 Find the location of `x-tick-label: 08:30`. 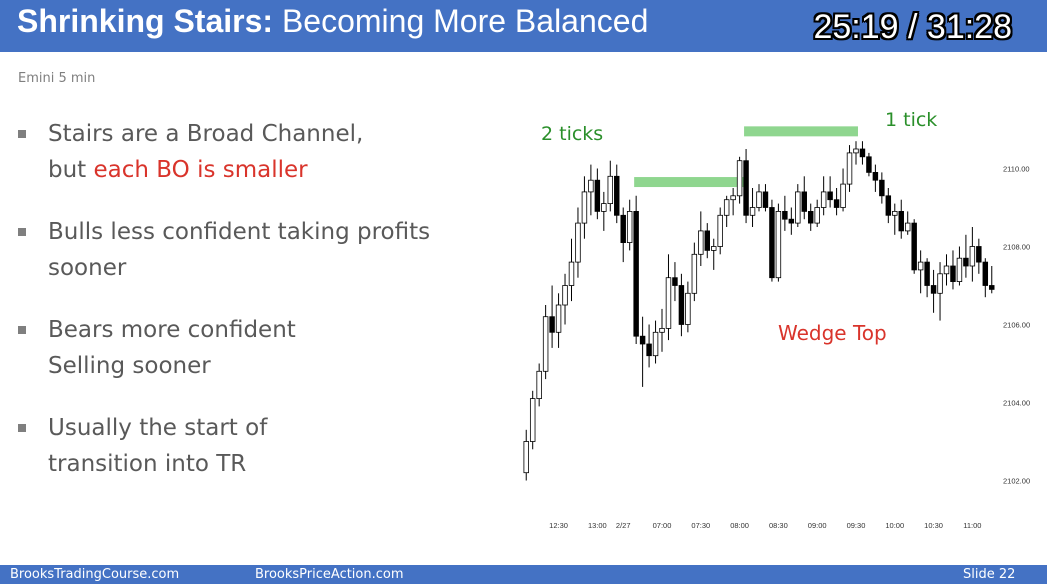

x-tick-label: 08:30 is located at coordinates (778, 525).